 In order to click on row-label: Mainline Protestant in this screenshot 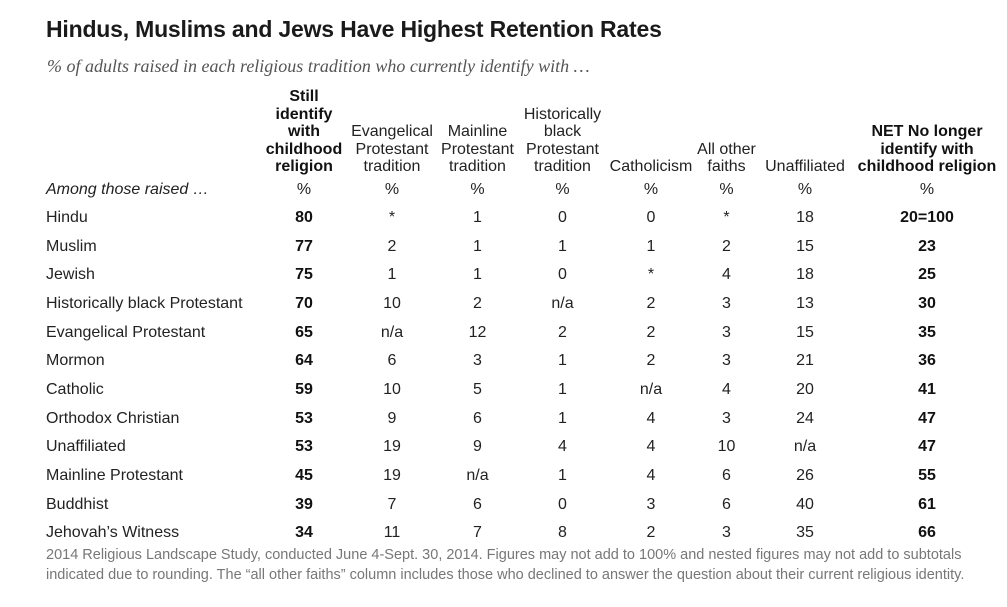, I will do `click(114, 476)`.